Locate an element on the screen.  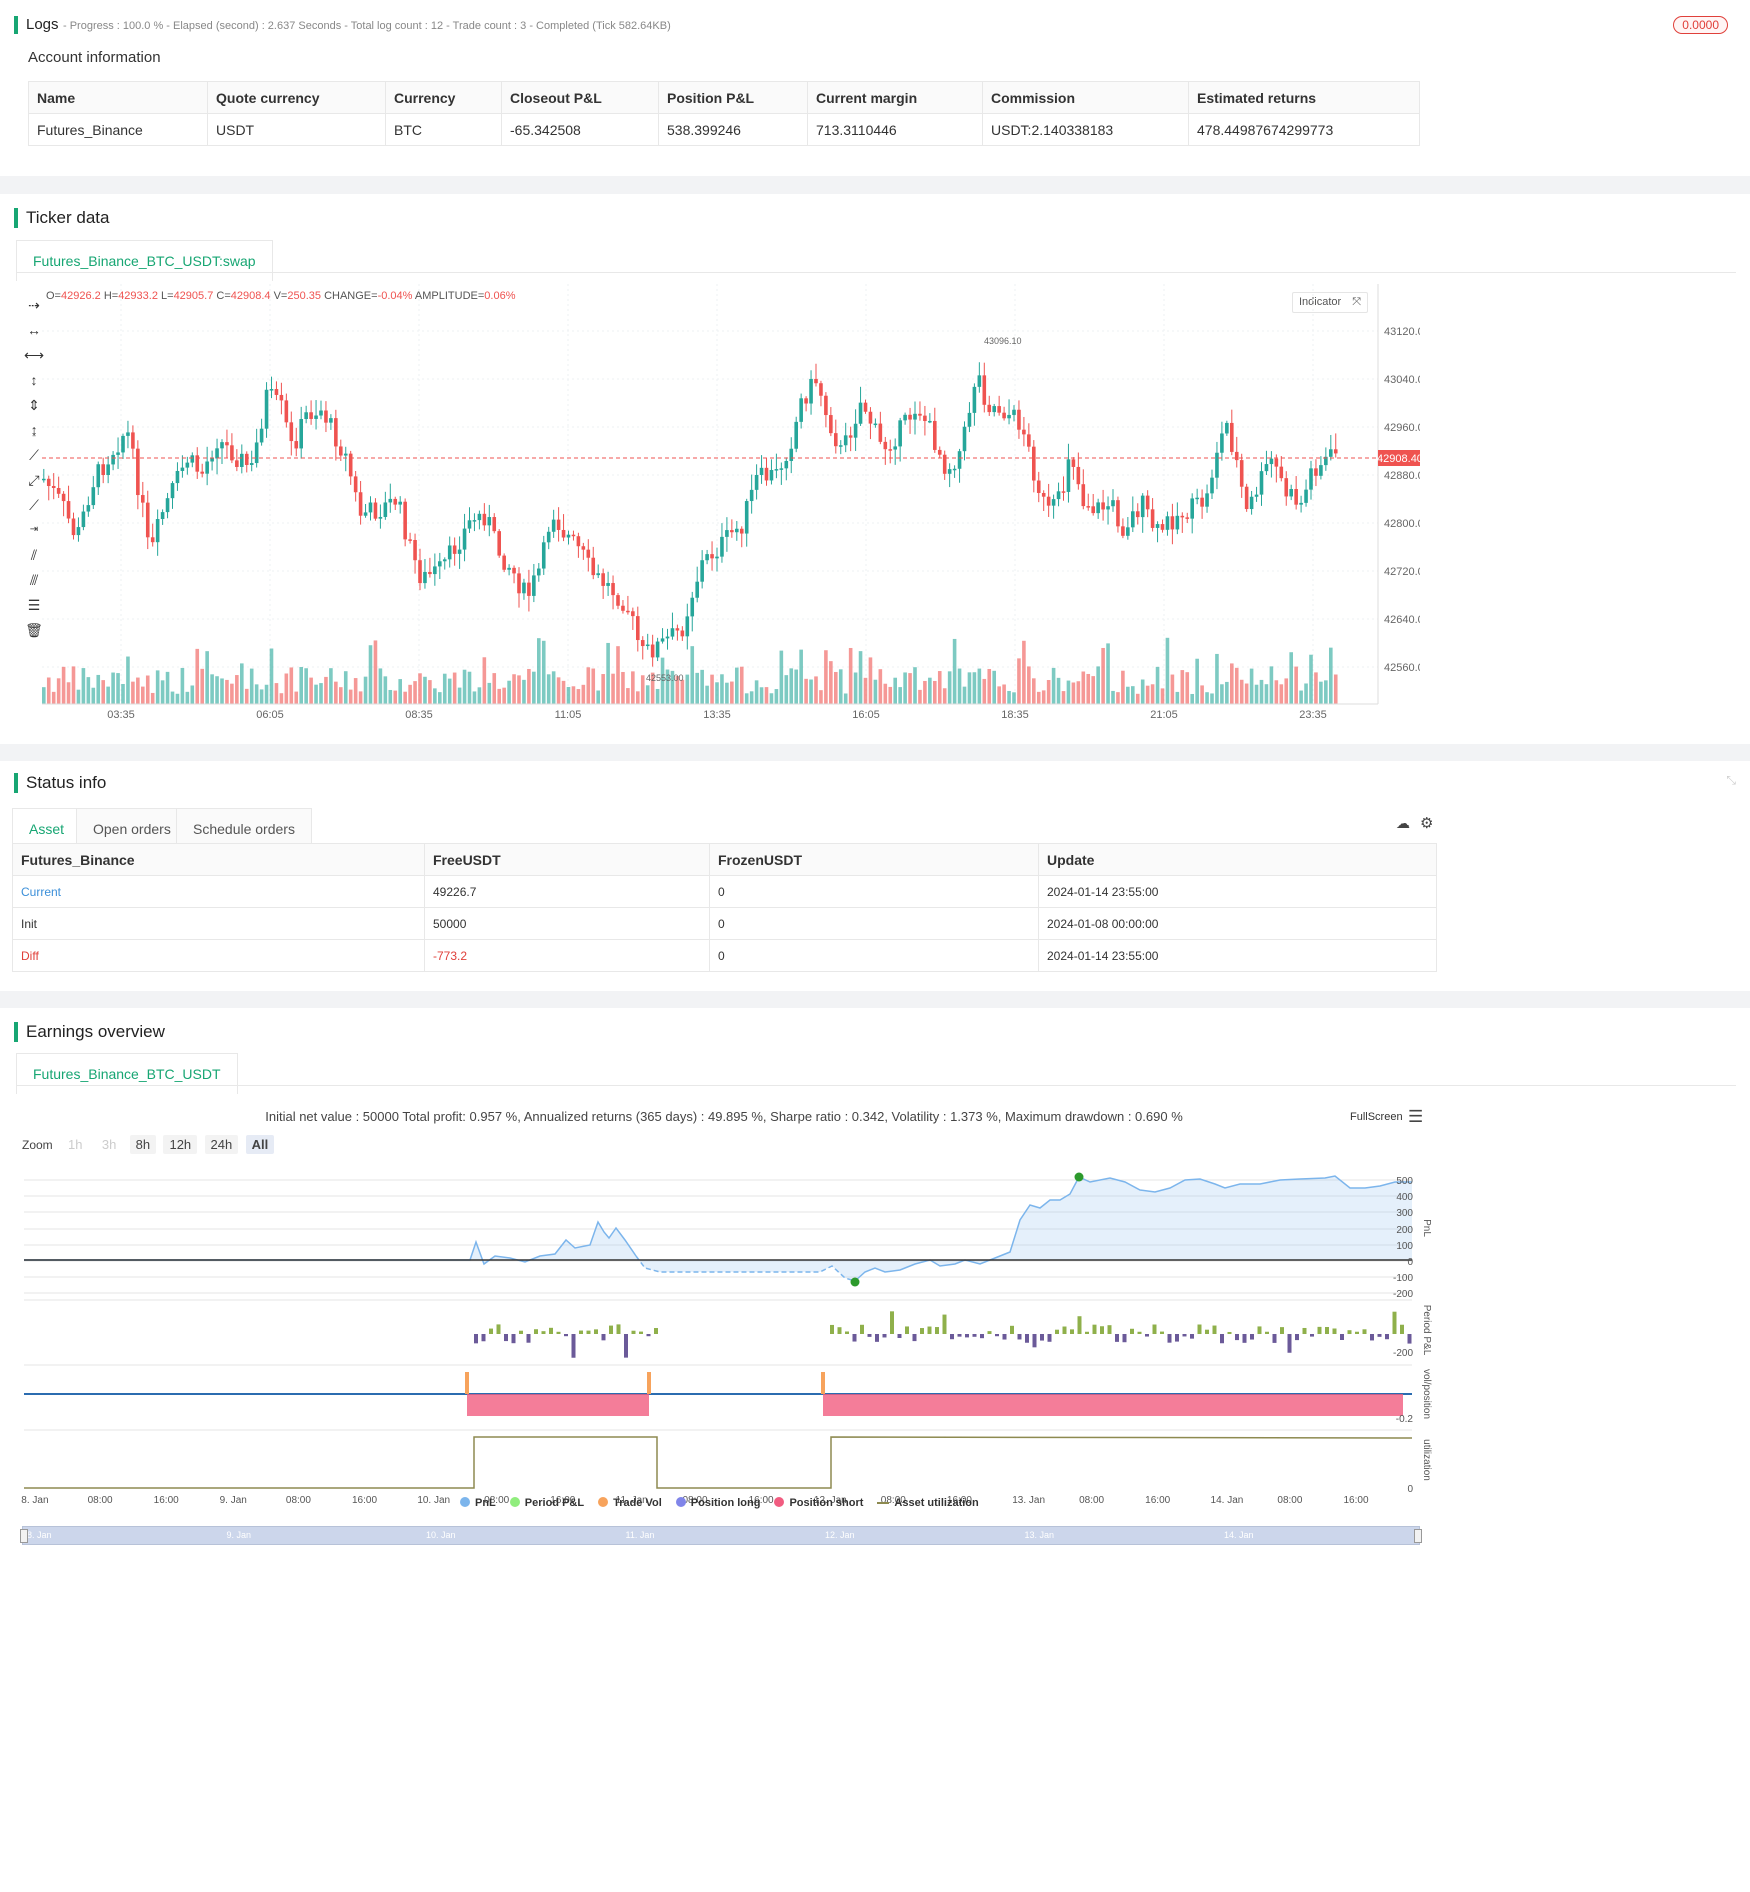
cloud-download-icon: ☁ is located at coordinates (1403, 823).